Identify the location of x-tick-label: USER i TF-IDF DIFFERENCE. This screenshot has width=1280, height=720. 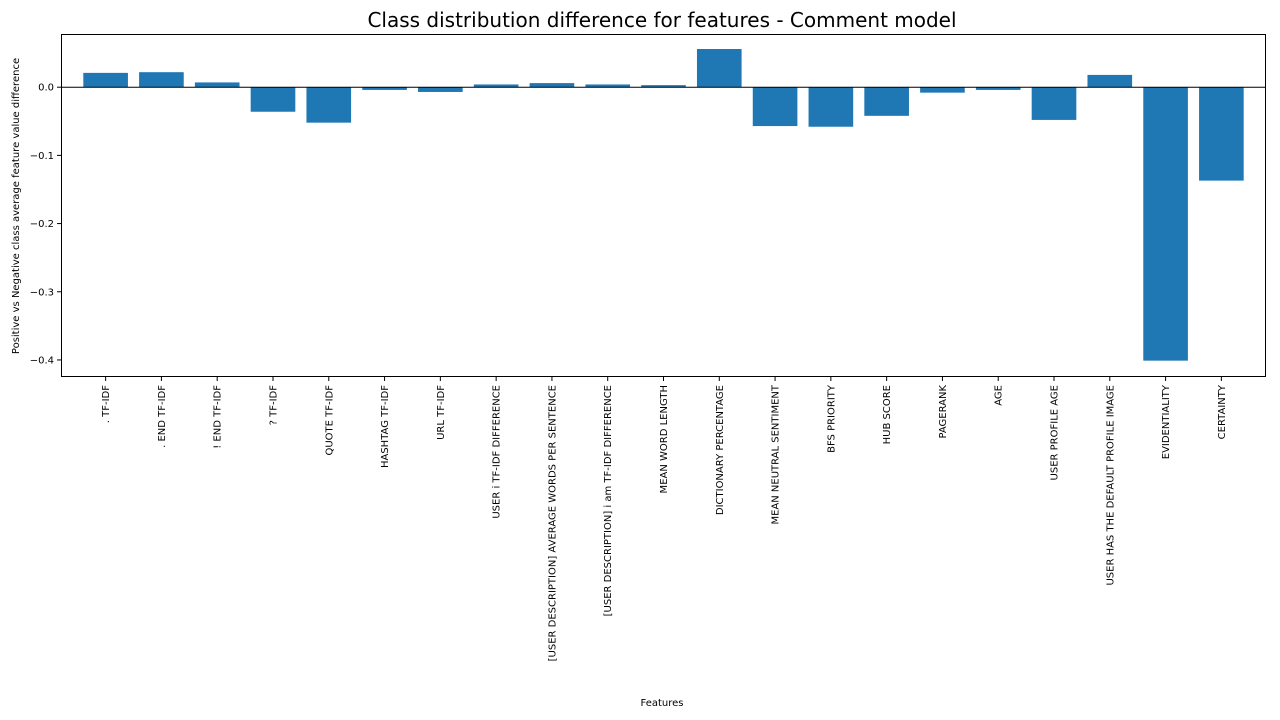
(497, 452).